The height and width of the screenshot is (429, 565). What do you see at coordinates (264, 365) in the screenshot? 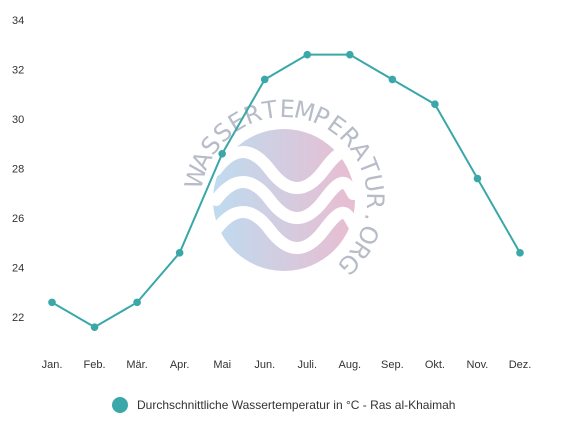
I see `x-tick-label: Jun.` at bounding box center [264, 365].